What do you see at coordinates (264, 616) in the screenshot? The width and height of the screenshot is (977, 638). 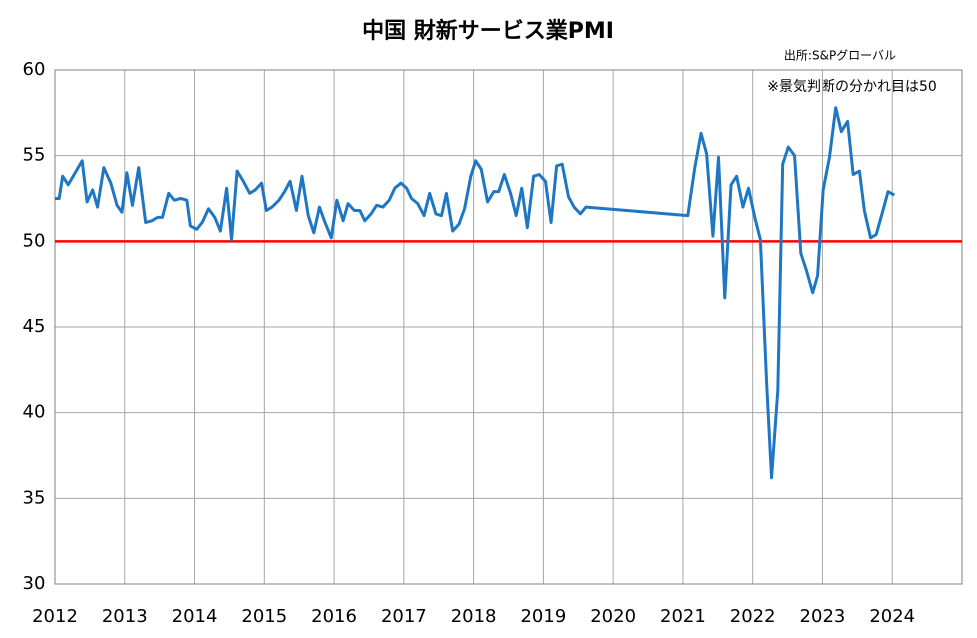 I see `x-tick-label: 2015` at bounding box center [264, 616].